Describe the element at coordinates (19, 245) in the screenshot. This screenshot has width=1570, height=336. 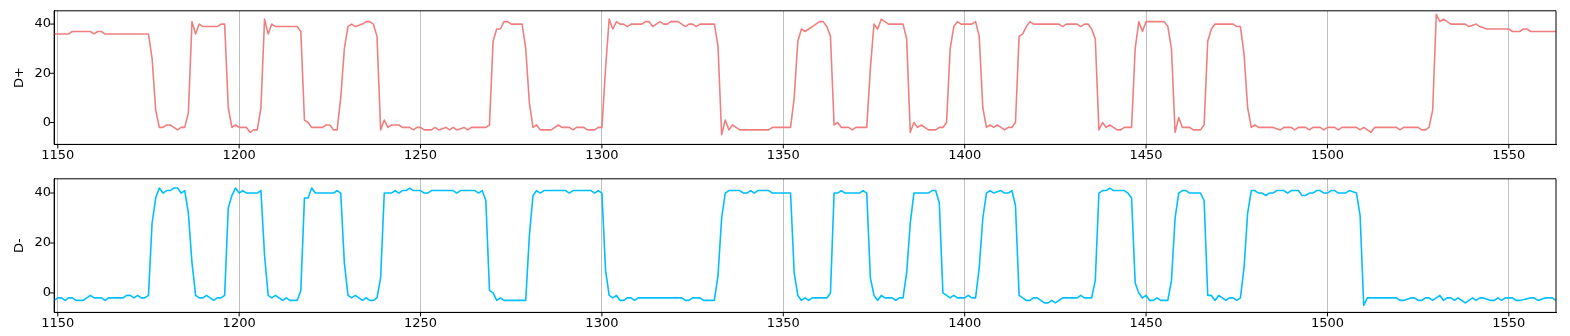
I see `y-axis-title: D-` at that location.